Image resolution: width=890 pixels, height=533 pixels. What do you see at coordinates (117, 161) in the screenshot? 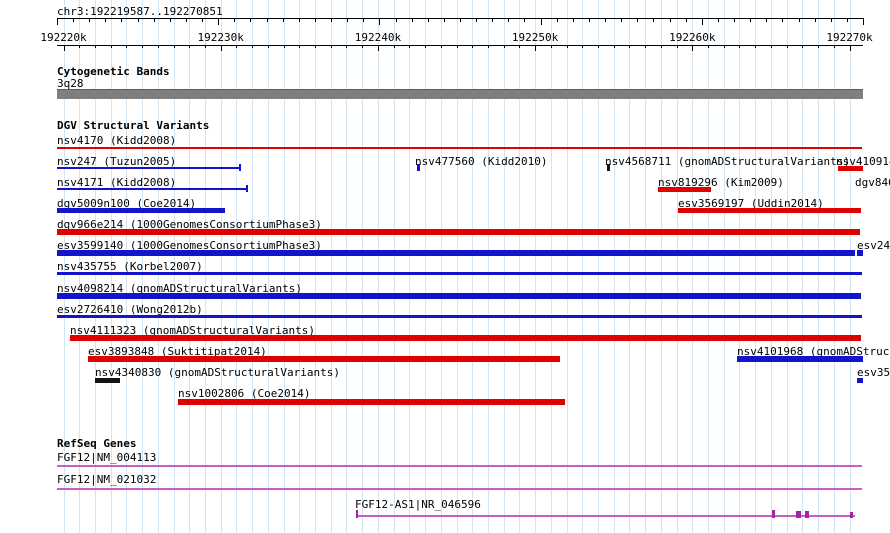
I see `variant-label: nsv247 (Tuzun2005)` at bounding box center [117, 161].